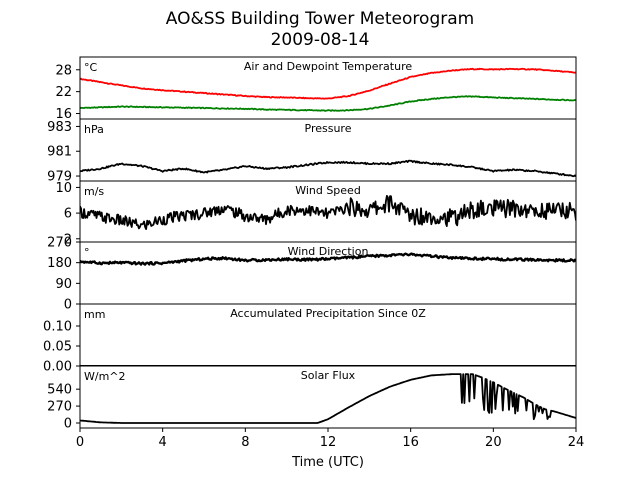 This screenshot has height=480, width=640. What do you see at coordinates (80, 442) in the screenshot?
I see `x-tick-label: 0` at bounding box center [80, 442].